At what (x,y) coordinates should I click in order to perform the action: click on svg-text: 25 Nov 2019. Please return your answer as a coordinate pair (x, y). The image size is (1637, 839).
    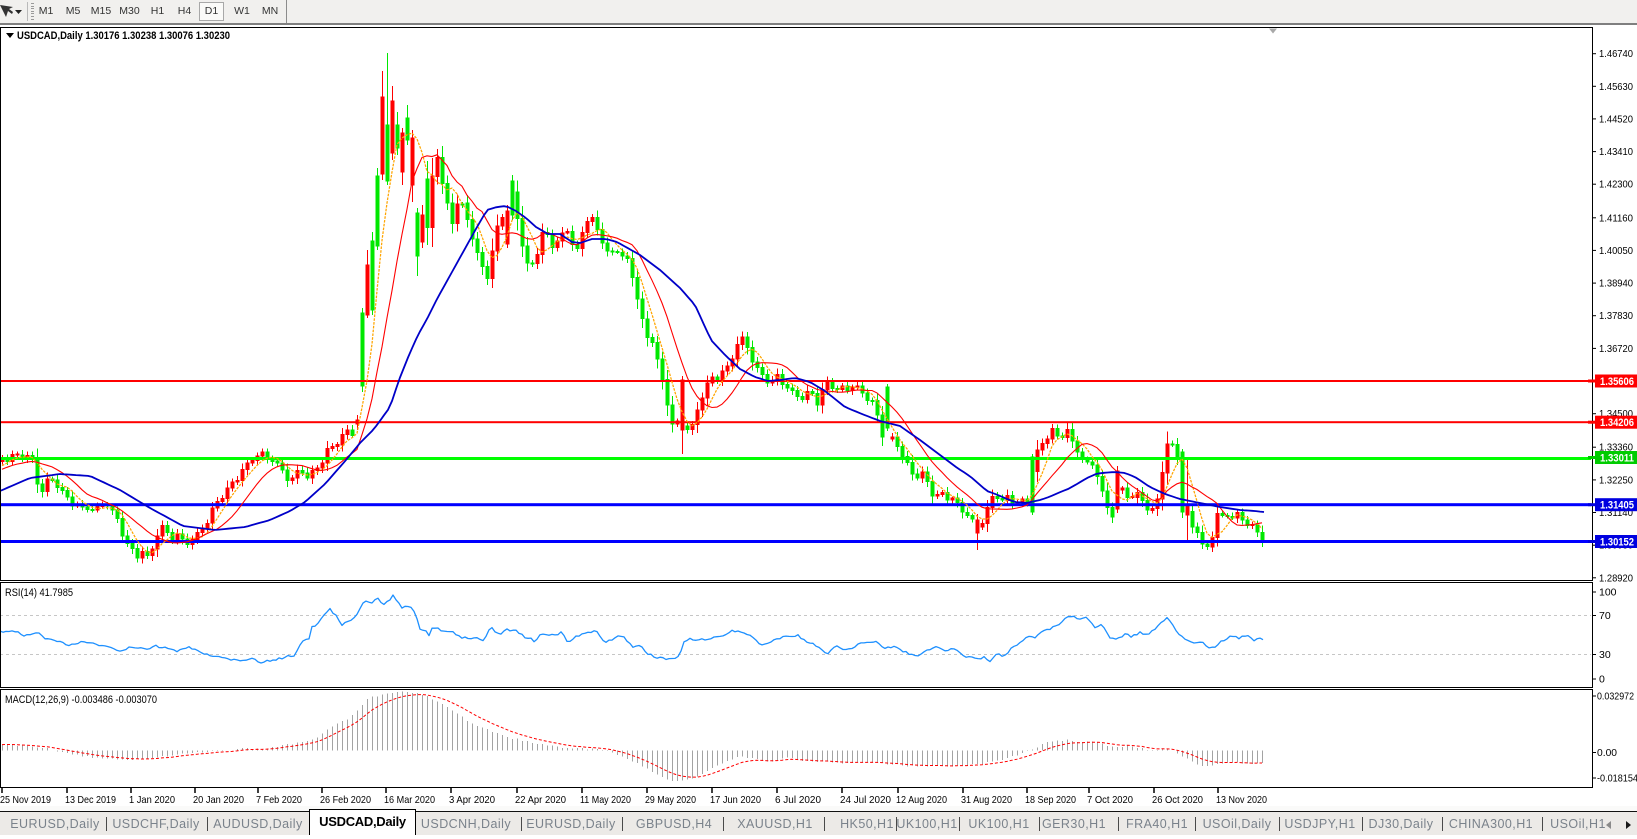
    Looking at the image, I should click on (25, 800).